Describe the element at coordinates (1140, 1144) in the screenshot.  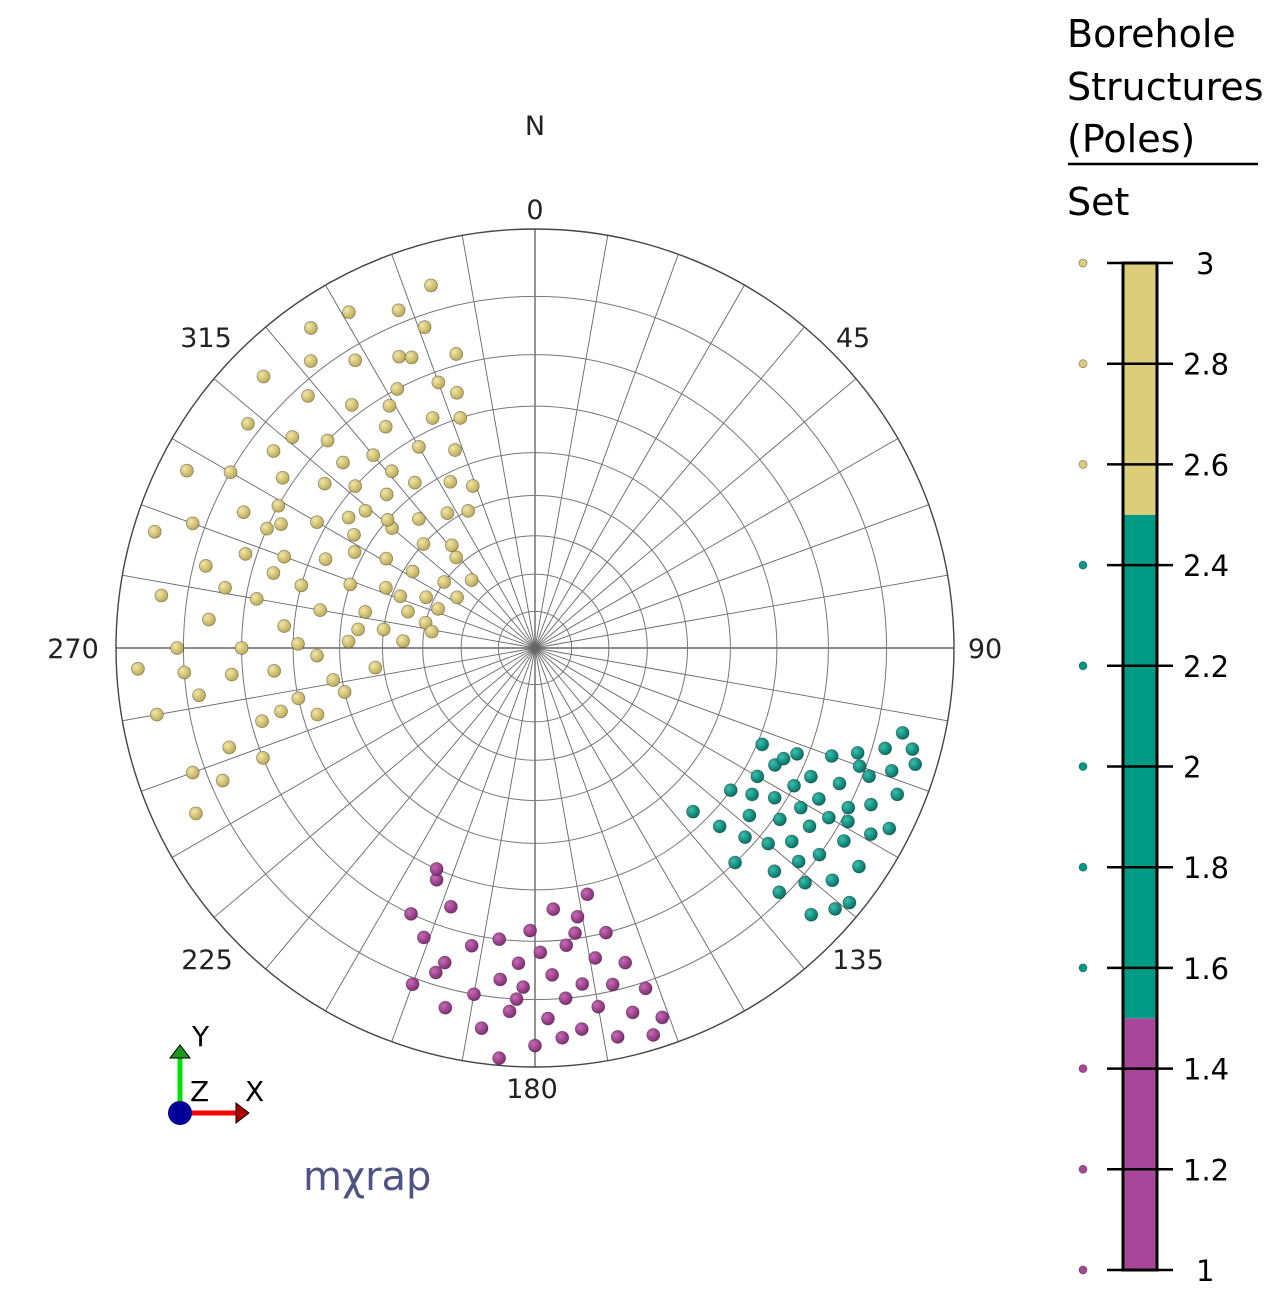
I see `colorbar-band` at that location.